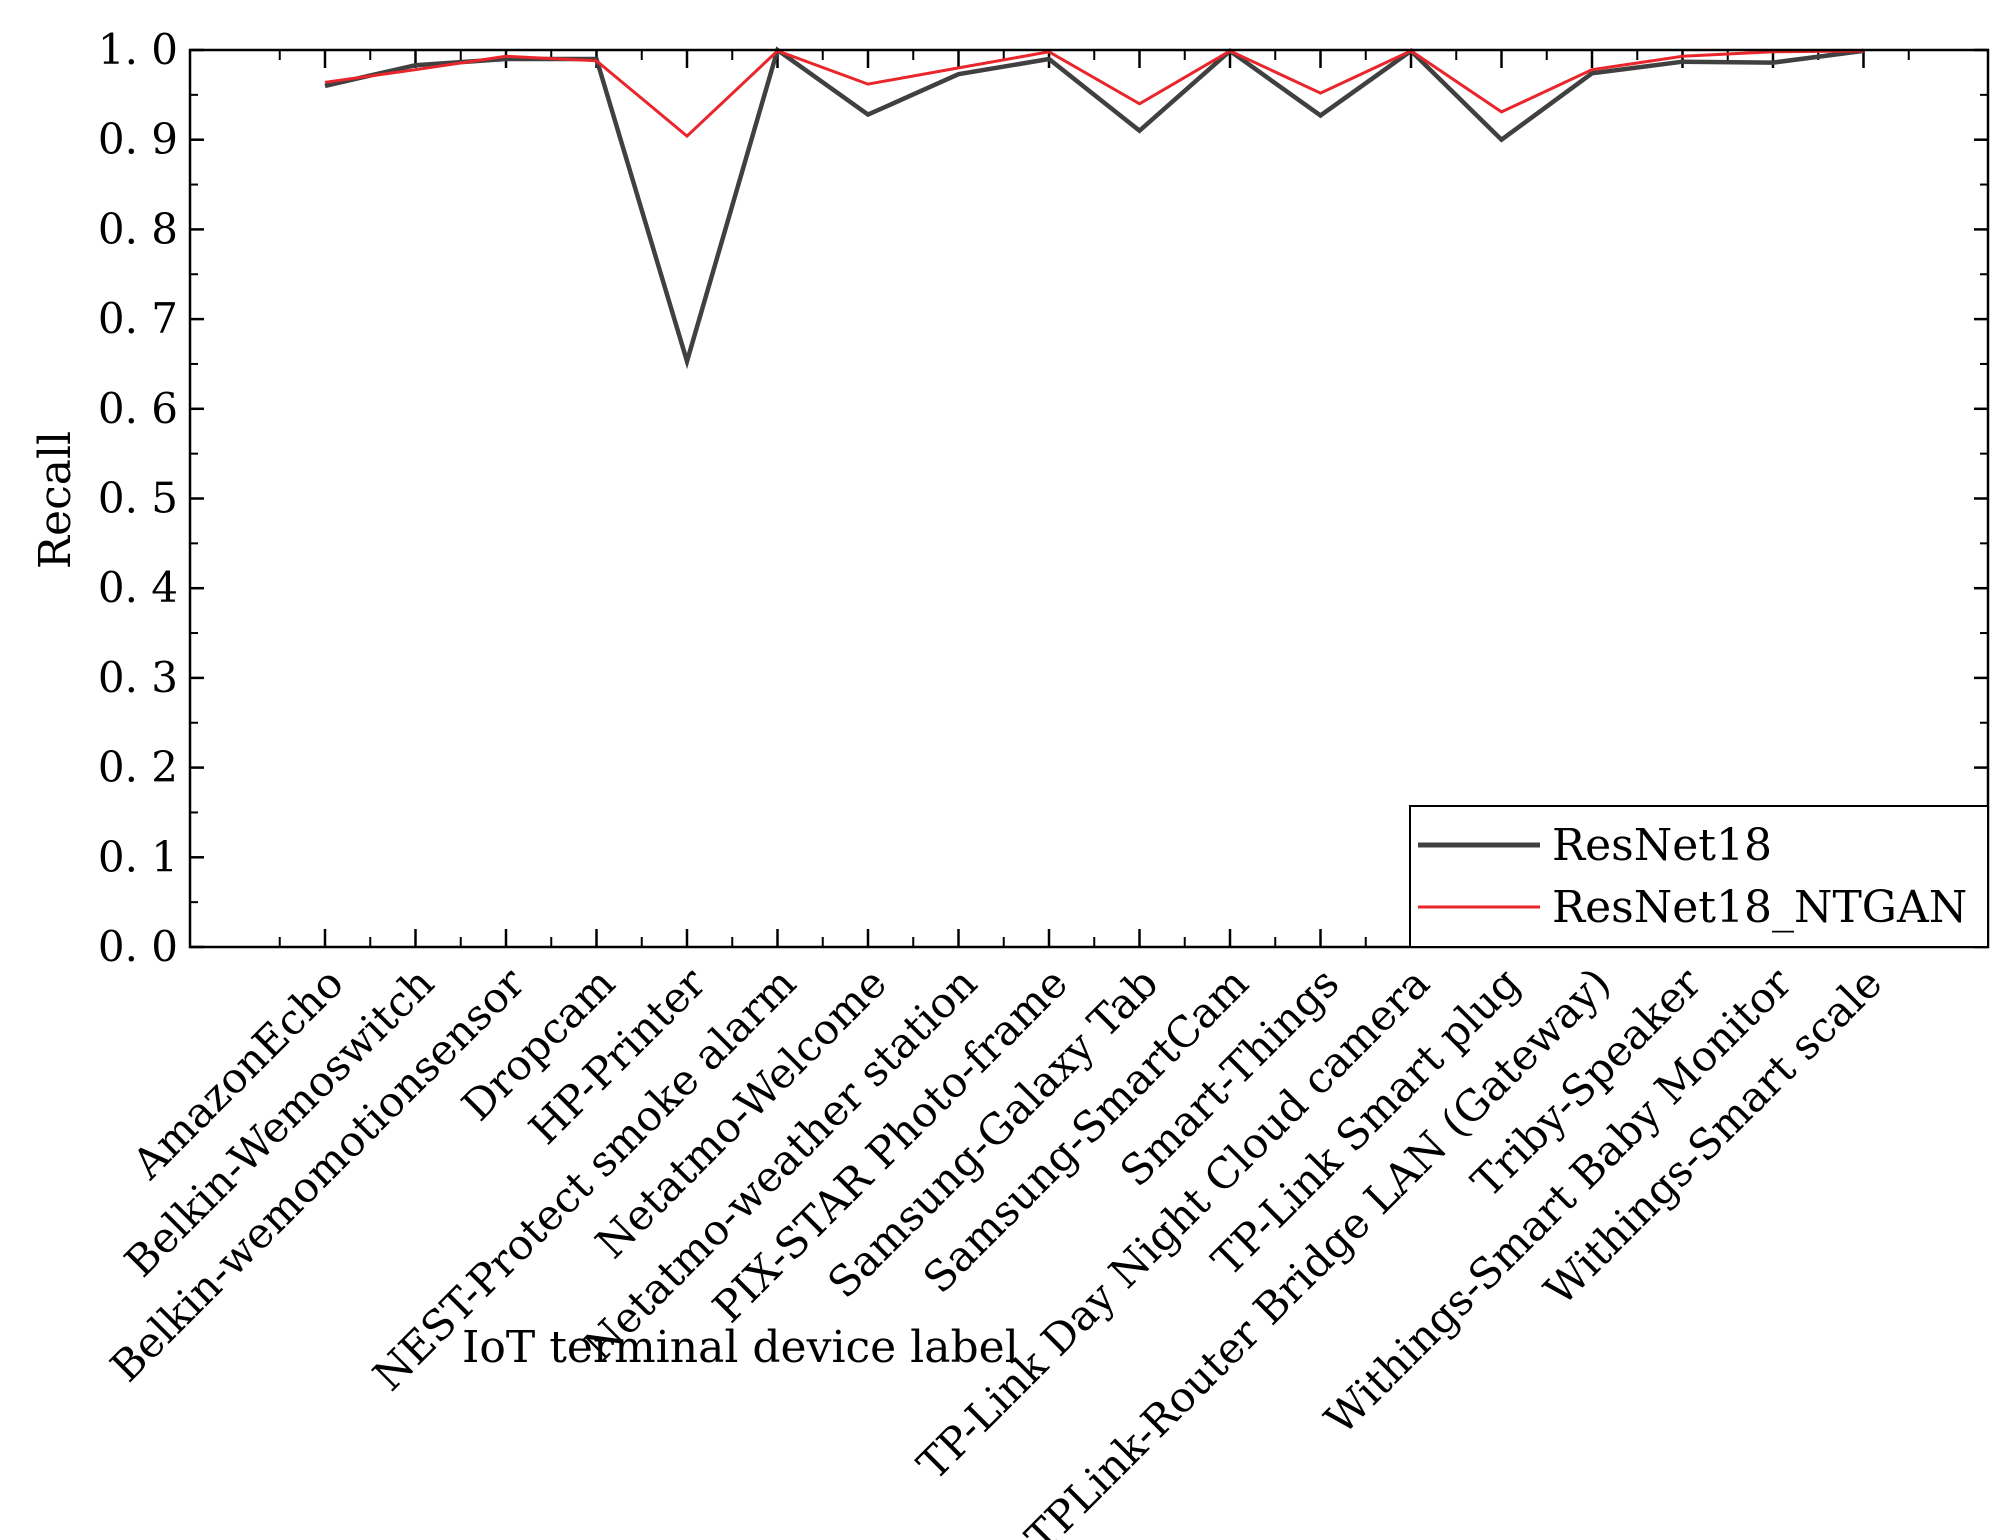  I want to click on y-tick-label: 0. 2, so click(138, 767).